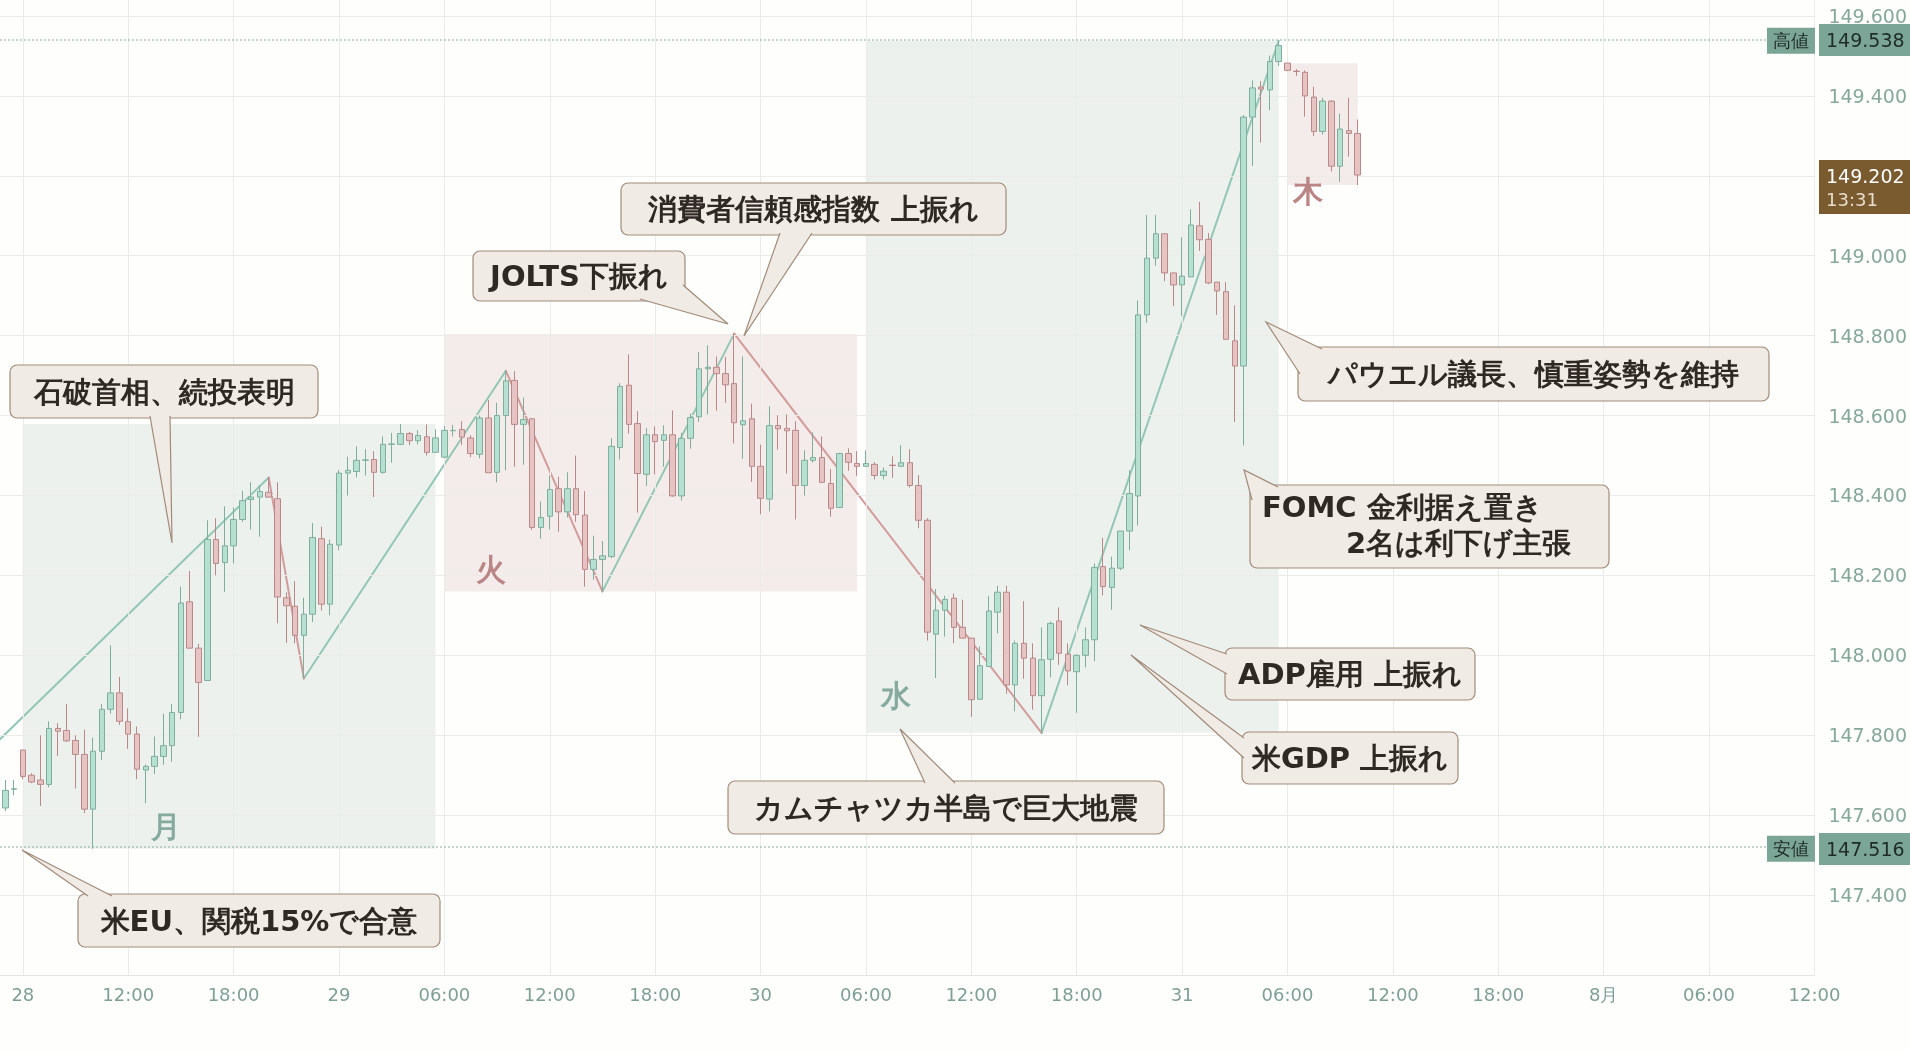 This screenshot has height=1052, width=1910. What do you see at coordinates (1868, 415) in the screenshot?
I see `y-tick-label: 148.600` at bounding box center [1868, 415].